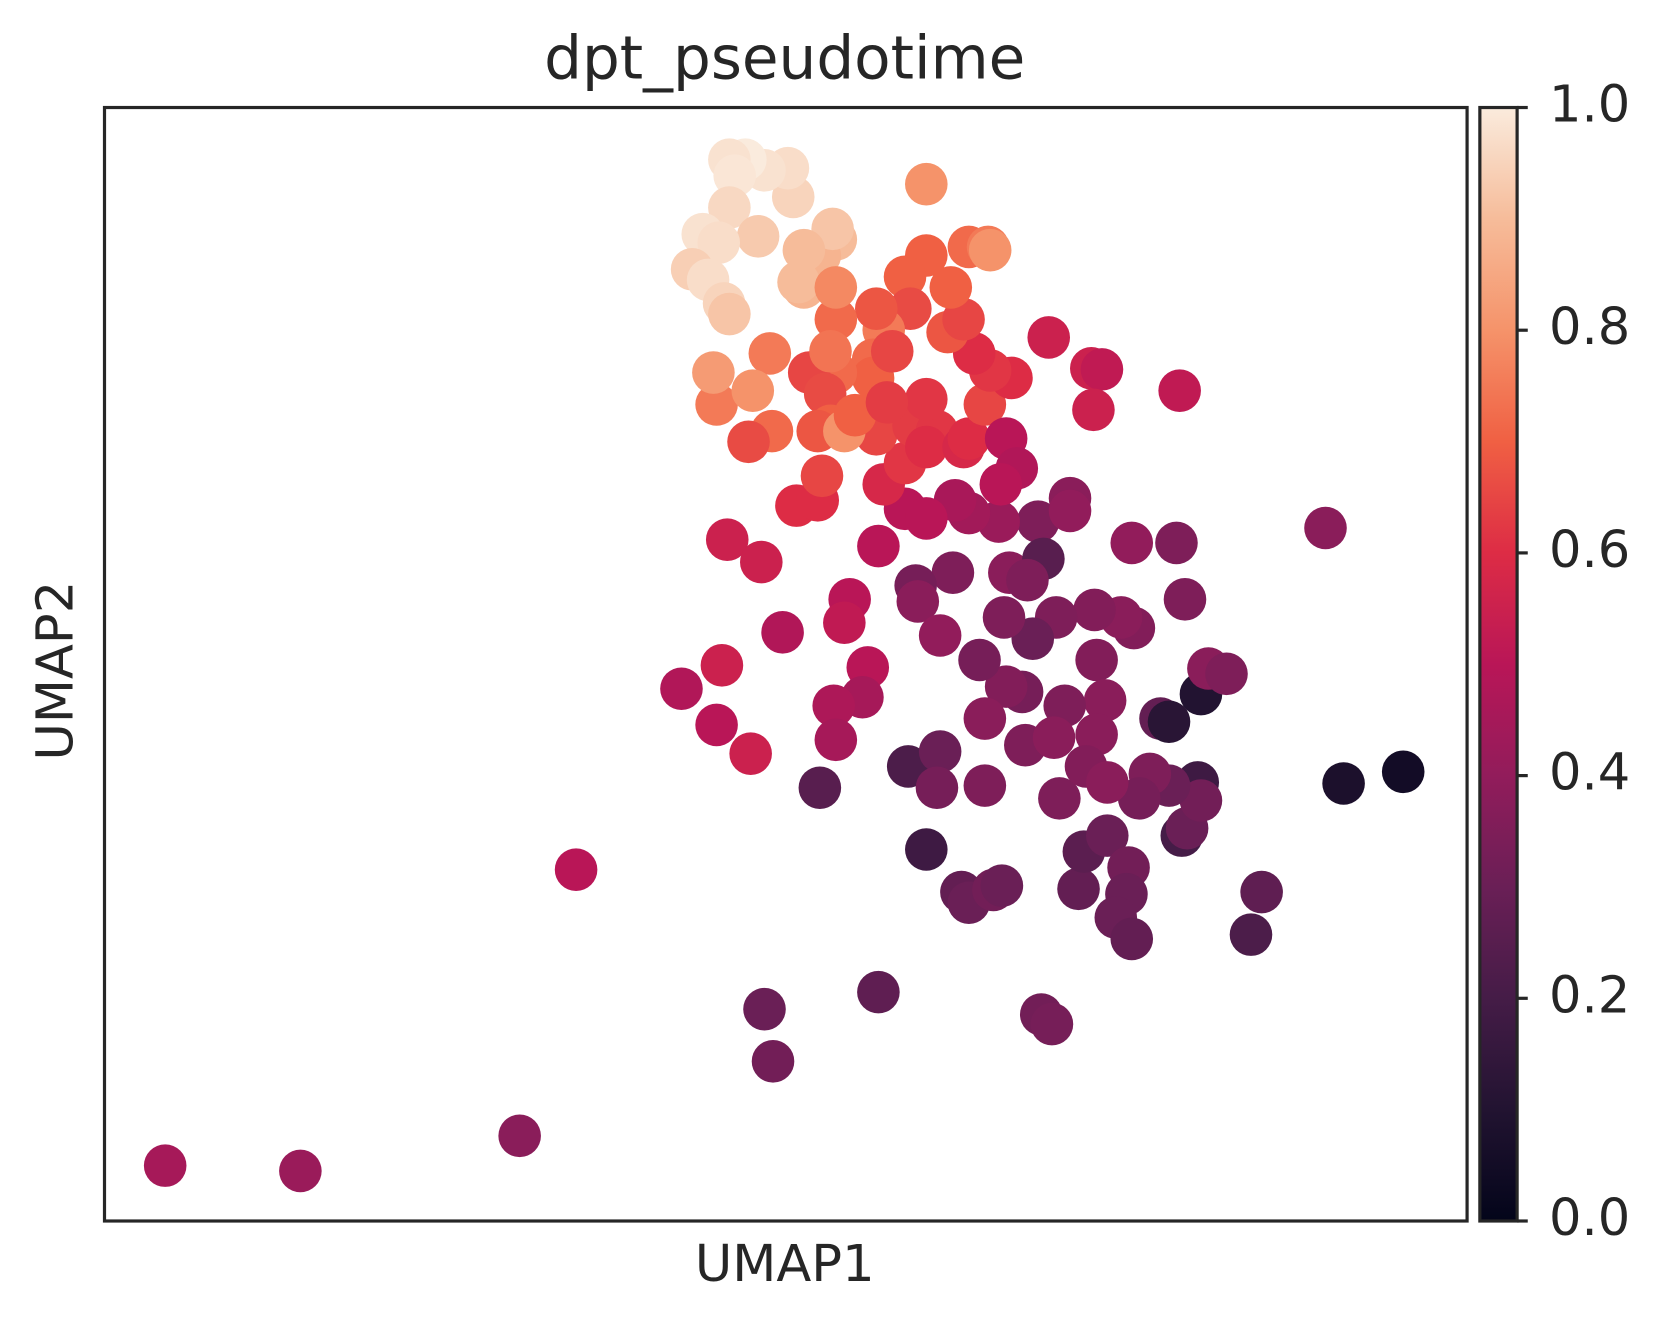 The width and height of the screenshot is (1661, 1320). What do you see at coordinates (1589, 105) in the screenshot?
I see `colorbar-tick-label: 1.0` at bounding box center [1589, 105].